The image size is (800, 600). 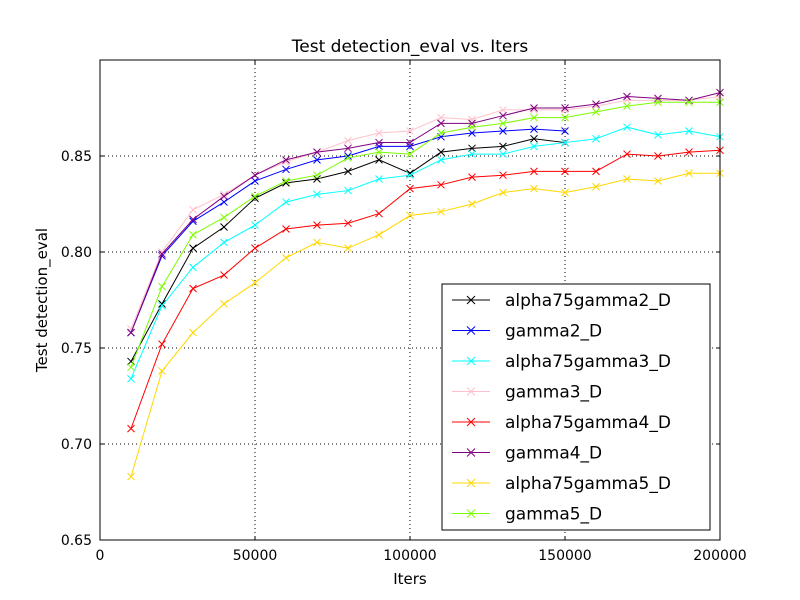 What do you see at coordinates (553, 393) in the screenshot?
I see `legend-entry-label: gamma3_D` at bounding box center [553, 393].